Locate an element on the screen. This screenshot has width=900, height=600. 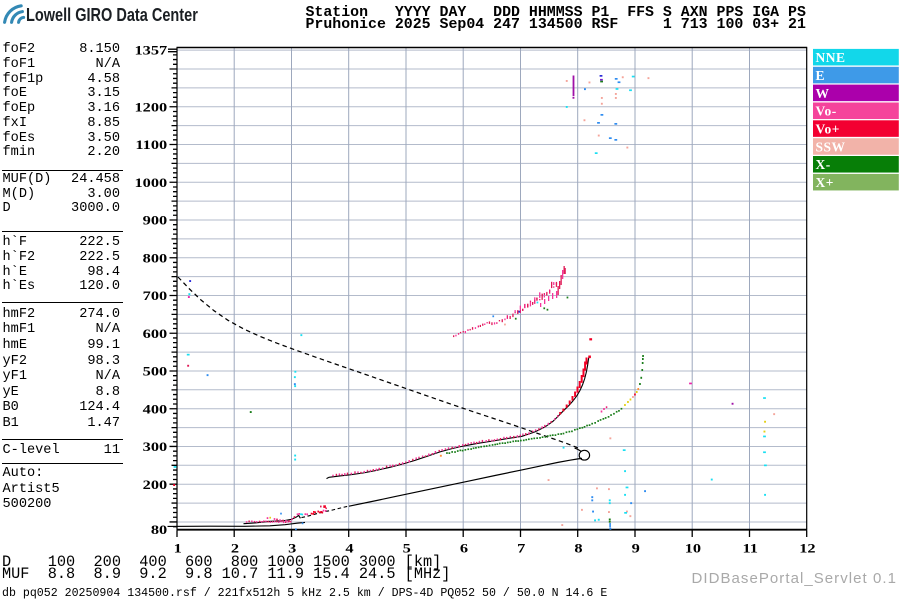
svg-text: NNE is located at coordinates (831, 57).